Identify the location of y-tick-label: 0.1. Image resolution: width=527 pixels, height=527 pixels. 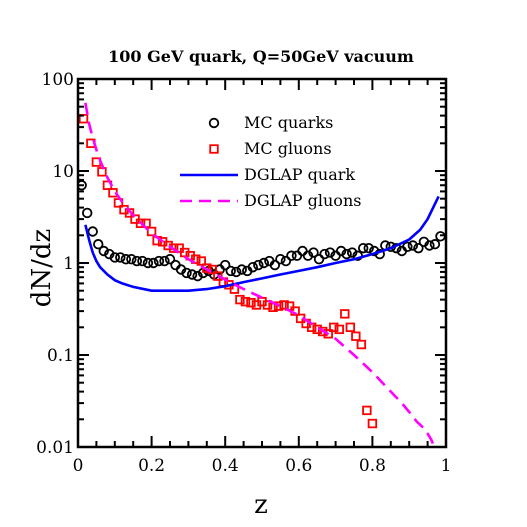
(60, 356).